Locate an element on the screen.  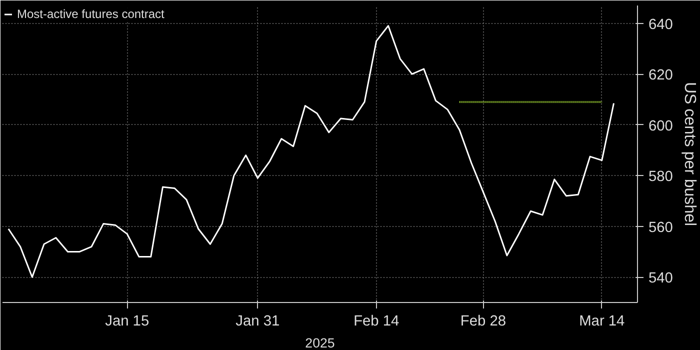
y-tick-label: 620 is located at coordinates (660, 76).